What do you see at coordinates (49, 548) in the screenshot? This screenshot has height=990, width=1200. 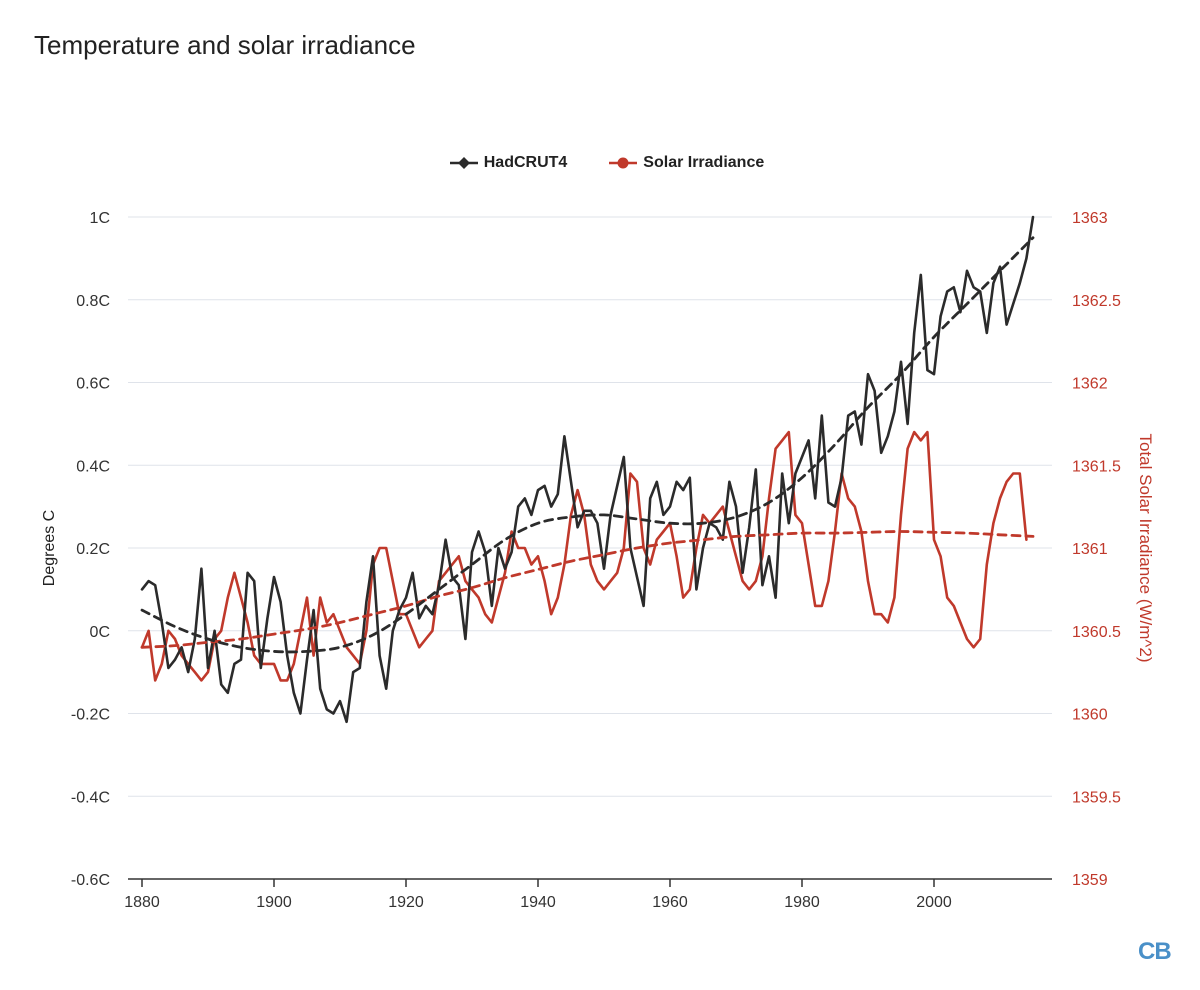 I see `left-axis-label: Degrees C` at bounding box center [49, 548].